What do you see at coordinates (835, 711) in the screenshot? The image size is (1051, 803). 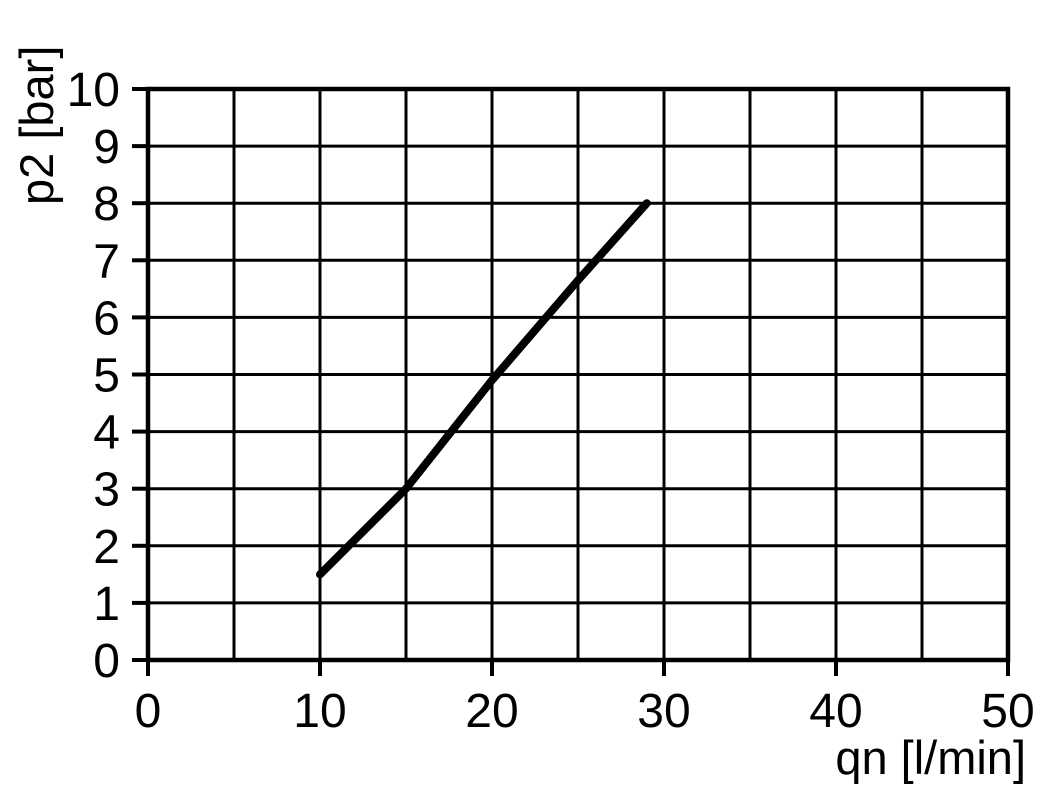 I see `x-tick-label: 40` at bounding box center [835, 711].